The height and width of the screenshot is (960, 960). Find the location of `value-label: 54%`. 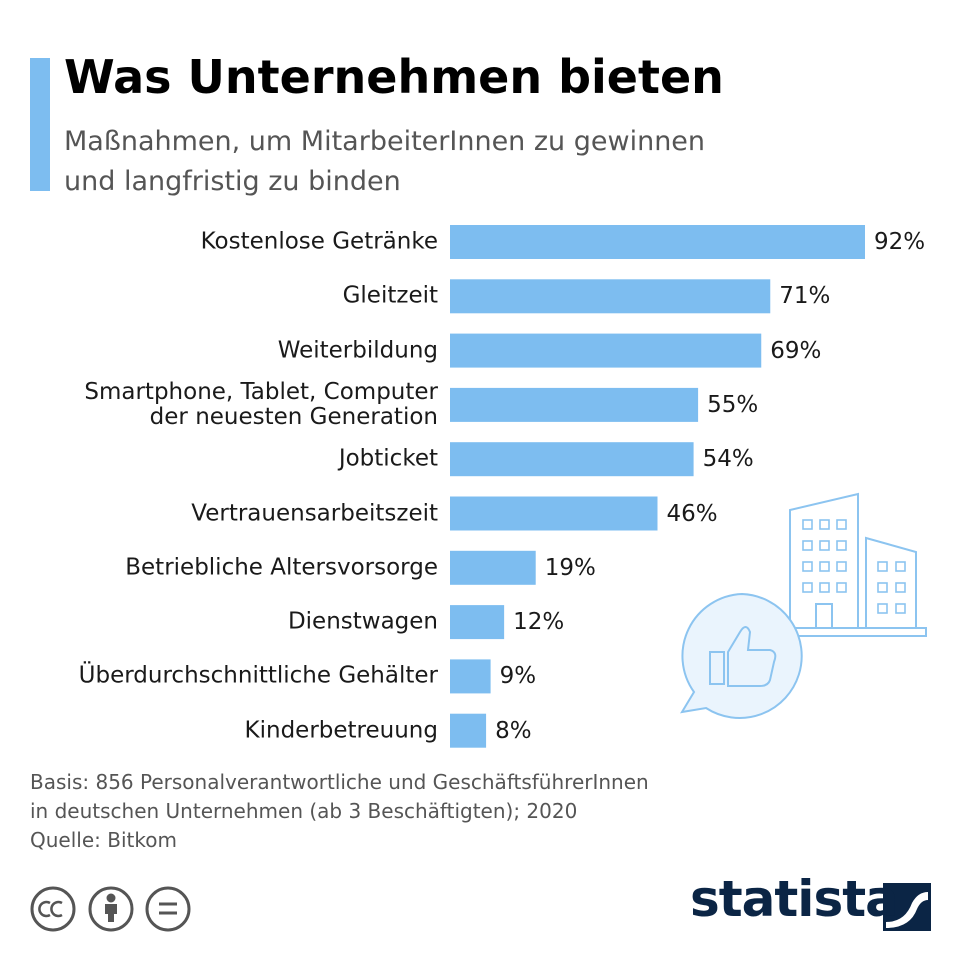

value-label: 54% is located at coordinates (728, 459).